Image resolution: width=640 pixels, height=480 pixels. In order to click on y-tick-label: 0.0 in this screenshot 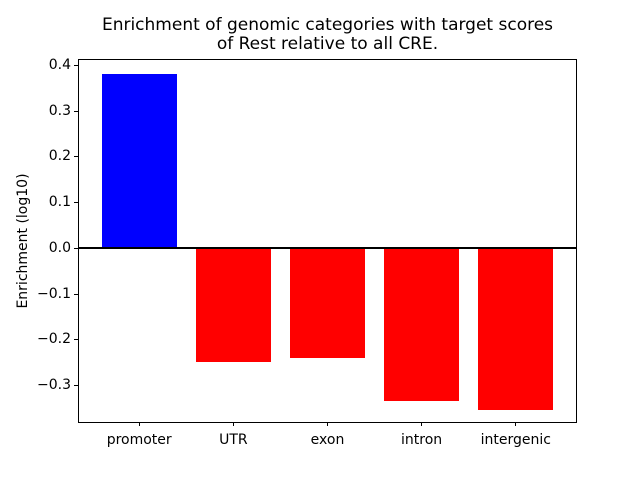, I will do `click(59, 247)`.